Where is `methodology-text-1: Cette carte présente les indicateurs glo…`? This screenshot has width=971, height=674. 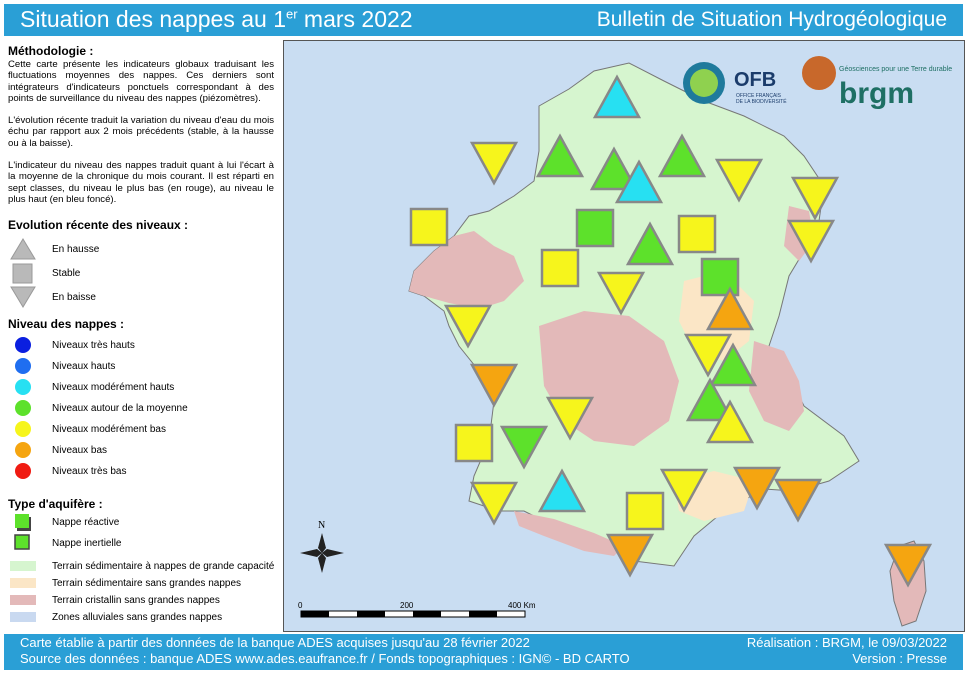 methodology-text-1: Cette carte présente les indicateurs glo… is located at coordinates (141, 82).